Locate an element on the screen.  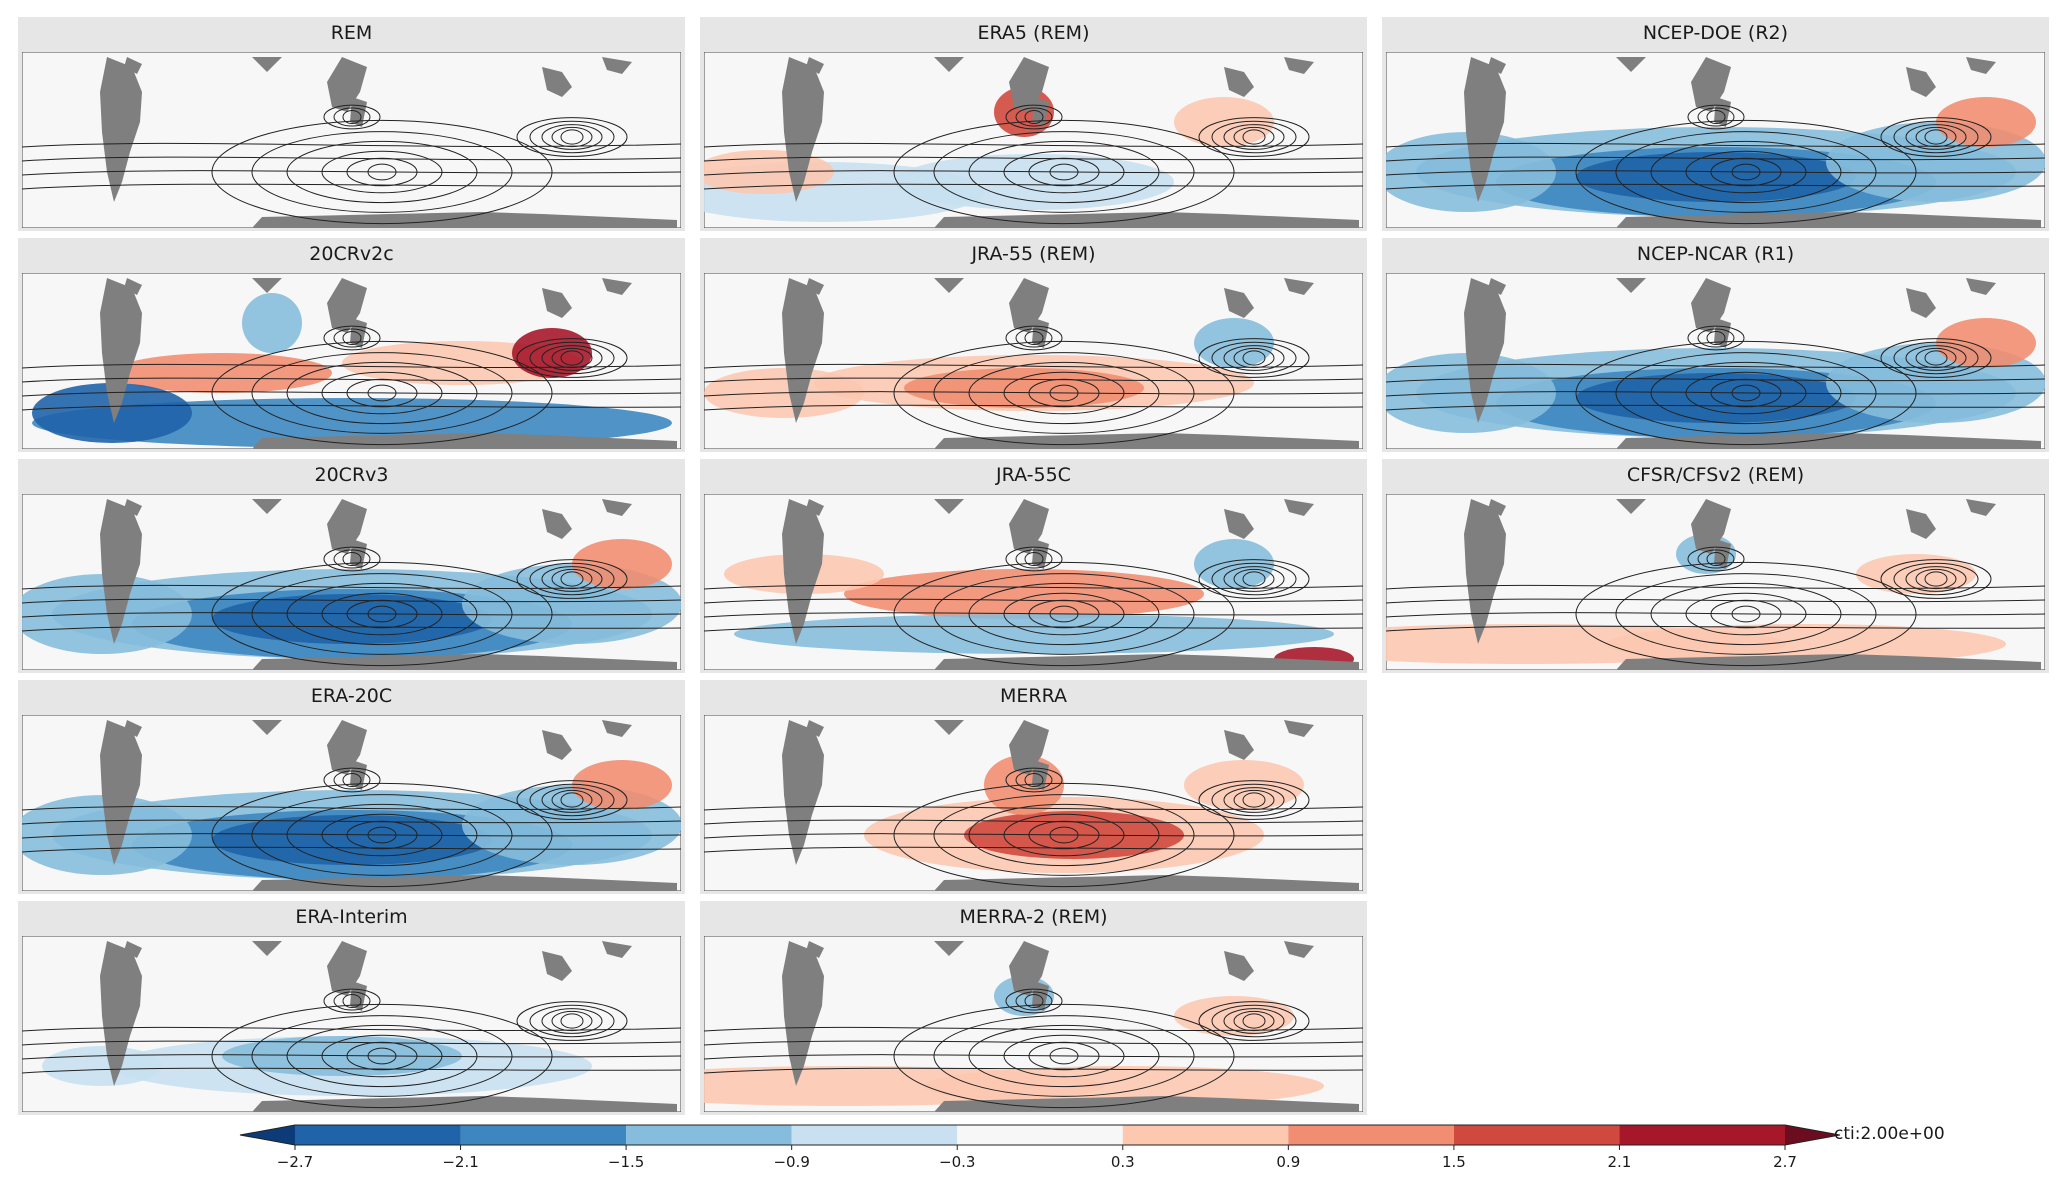
map-panel: REM is located at coordinates (351, 124).